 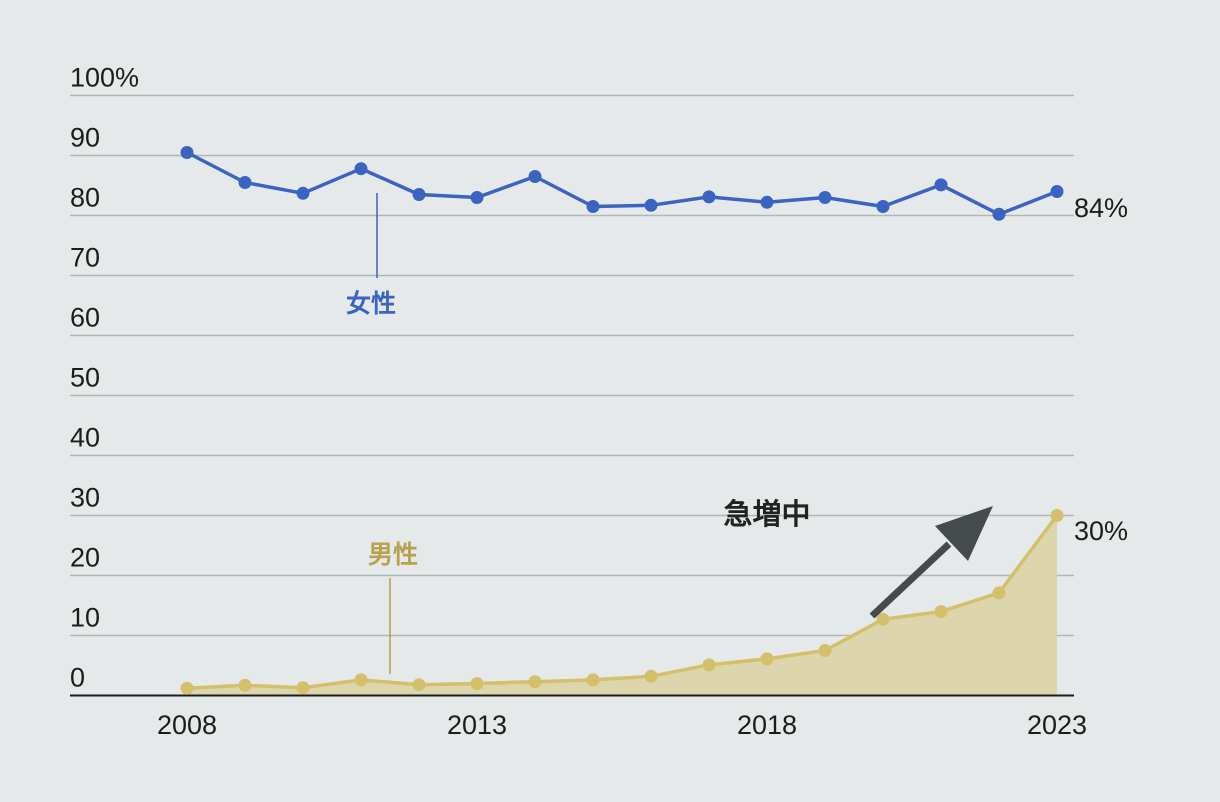 I want to click on y-tick-label: 10, so click(x=85, y=618).